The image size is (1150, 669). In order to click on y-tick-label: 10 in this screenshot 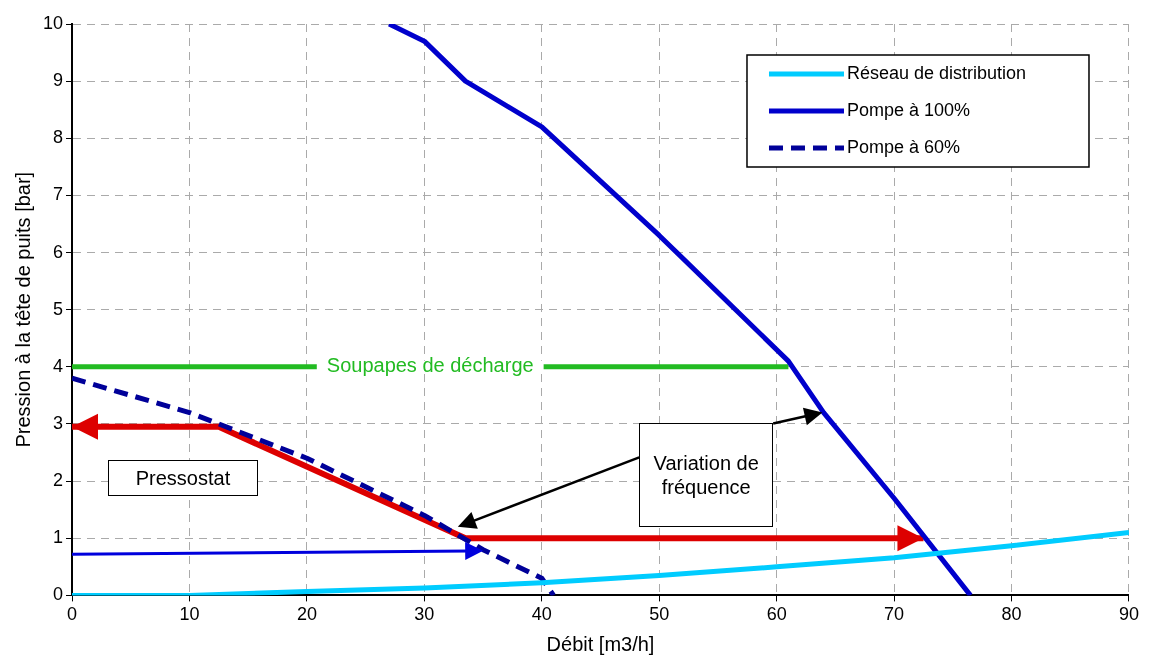, I will do `click(53, 22)`.